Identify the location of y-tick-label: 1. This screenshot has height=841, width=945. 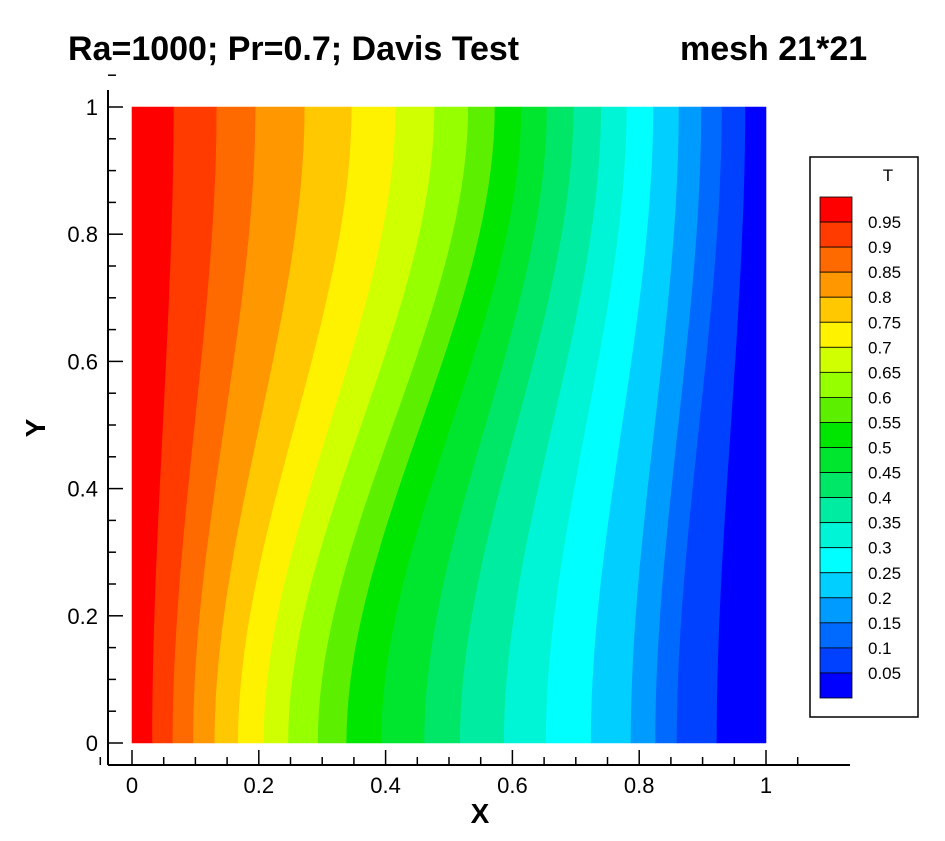
(92, 107).